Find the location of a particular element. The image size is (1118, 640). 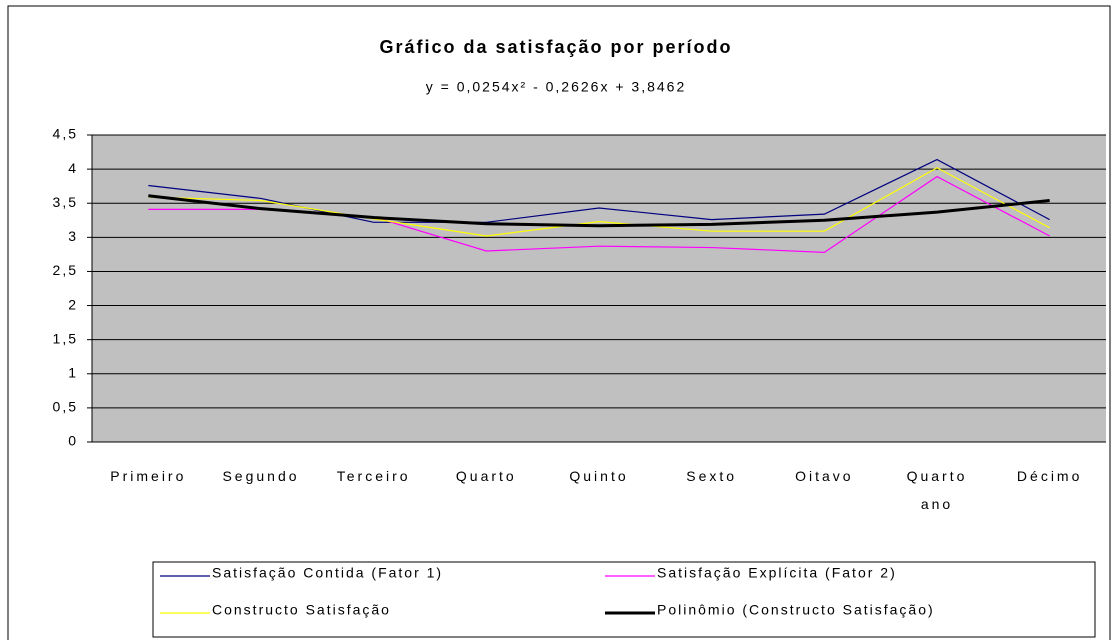

y-tick-label: 3,5 is located at coordinates (65, 202).